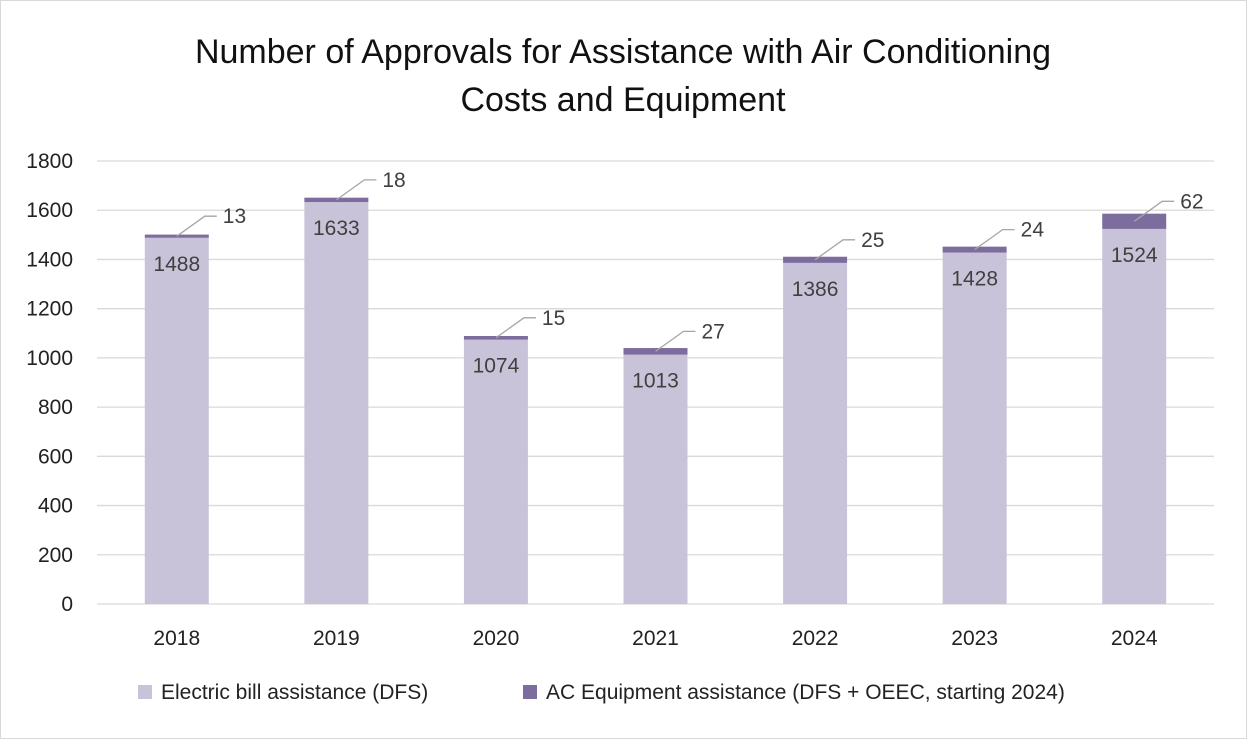  What do you see at coordinates (176, 420) in the screenshot?
I see `bar-electric-2018` at bounding box center [176, 420].